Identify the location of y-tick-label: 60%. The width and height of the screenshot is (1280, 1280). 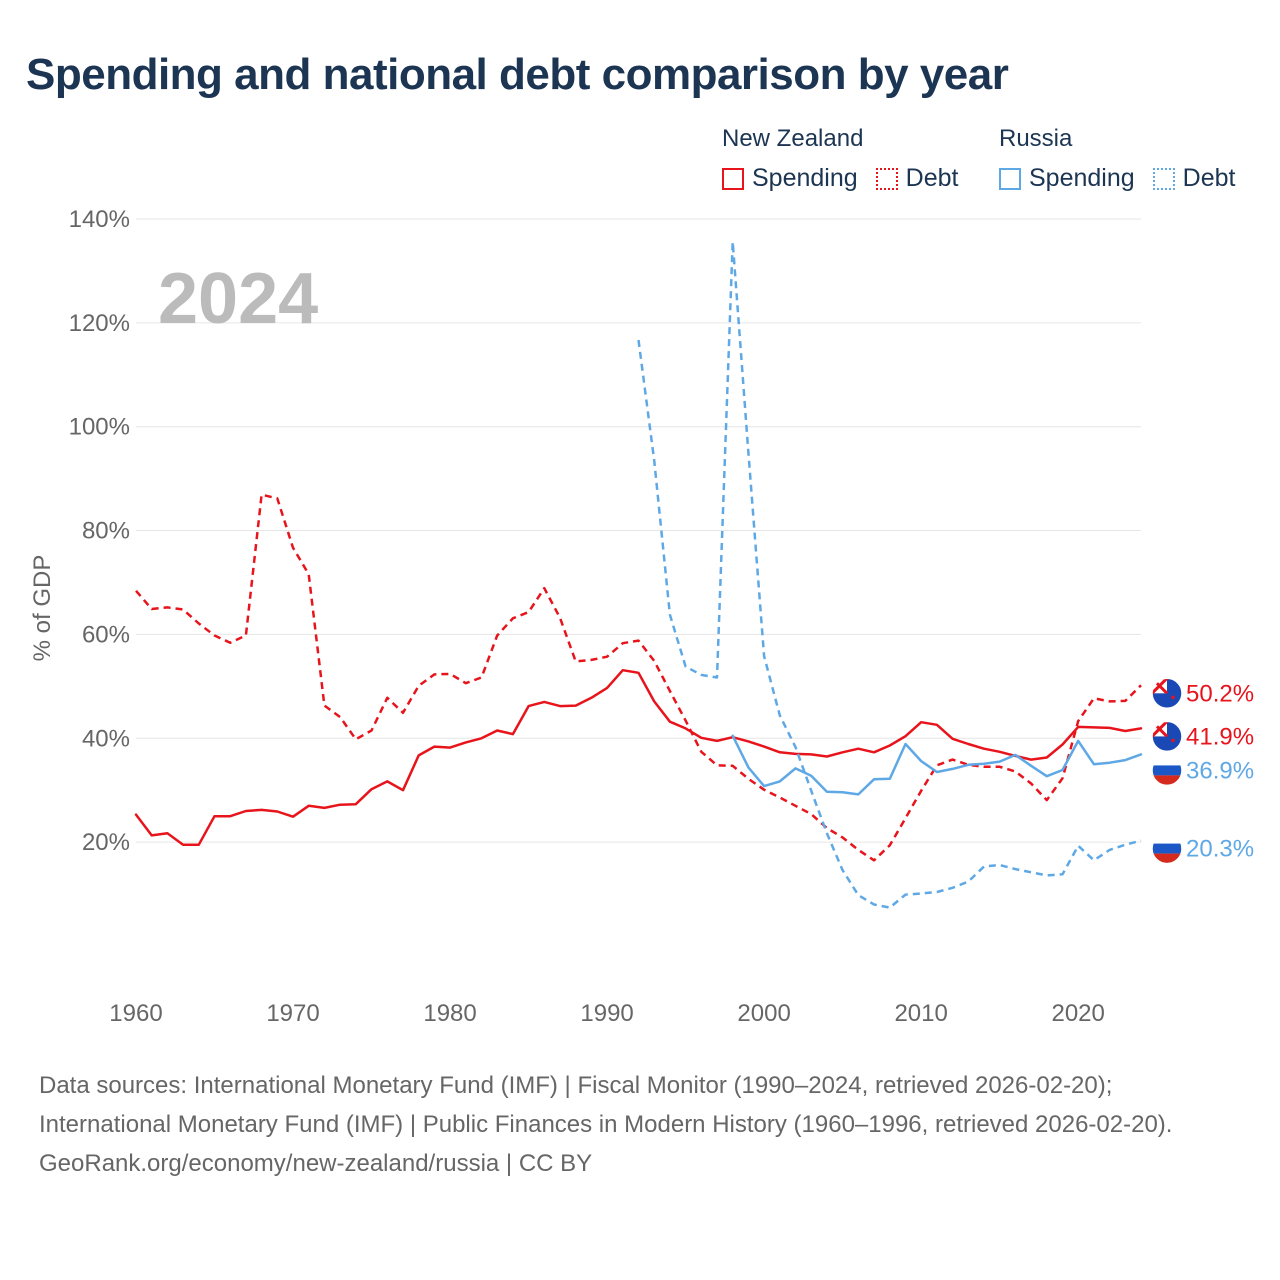
(106, 634).